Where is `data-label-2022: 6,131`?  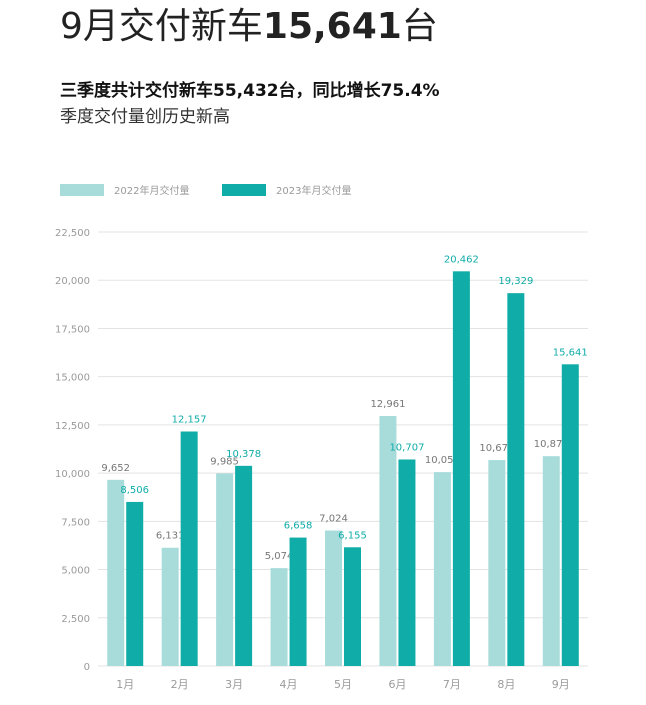
data-label-2022: 6,131 is located at coordinates (170, 536).